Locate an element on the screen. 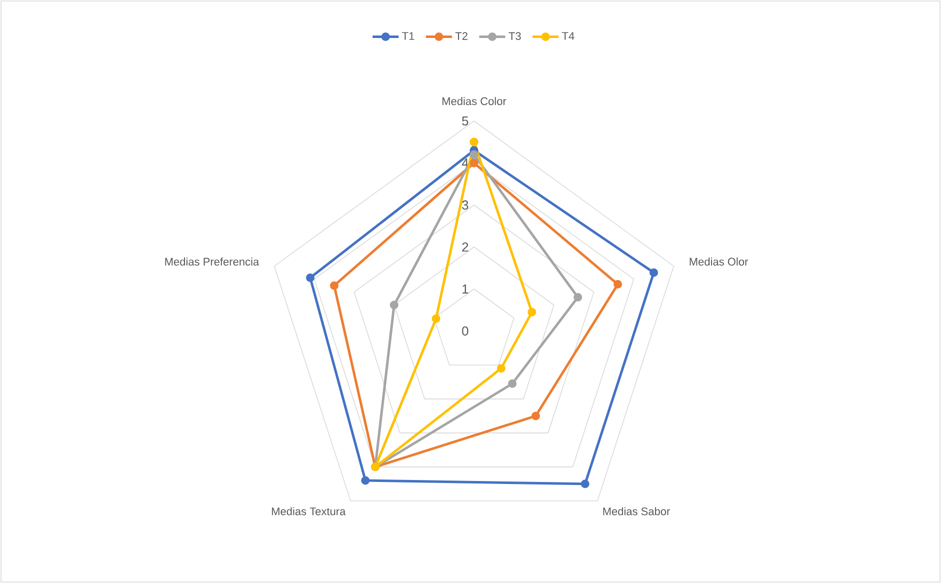 The width and height of the screenshot is (941, 583). legend-label: T2 is located at coordinates (461, 36).